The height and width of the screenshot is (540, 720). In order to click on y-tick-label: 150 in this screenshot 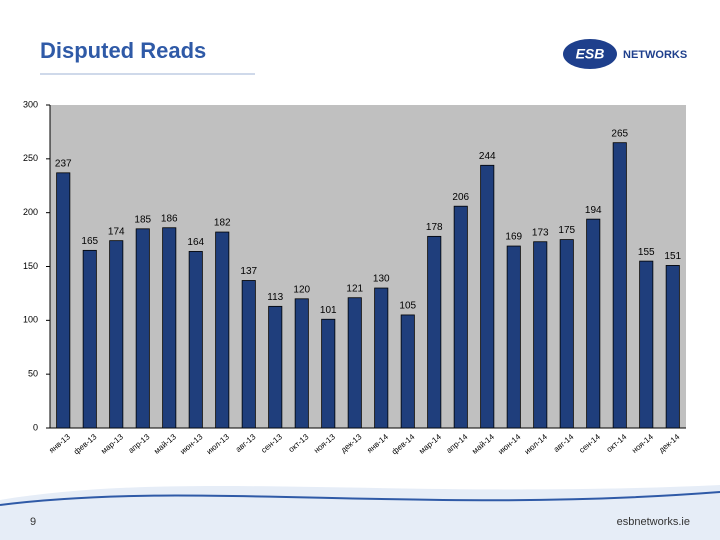, I will do `click(30, 266)`.